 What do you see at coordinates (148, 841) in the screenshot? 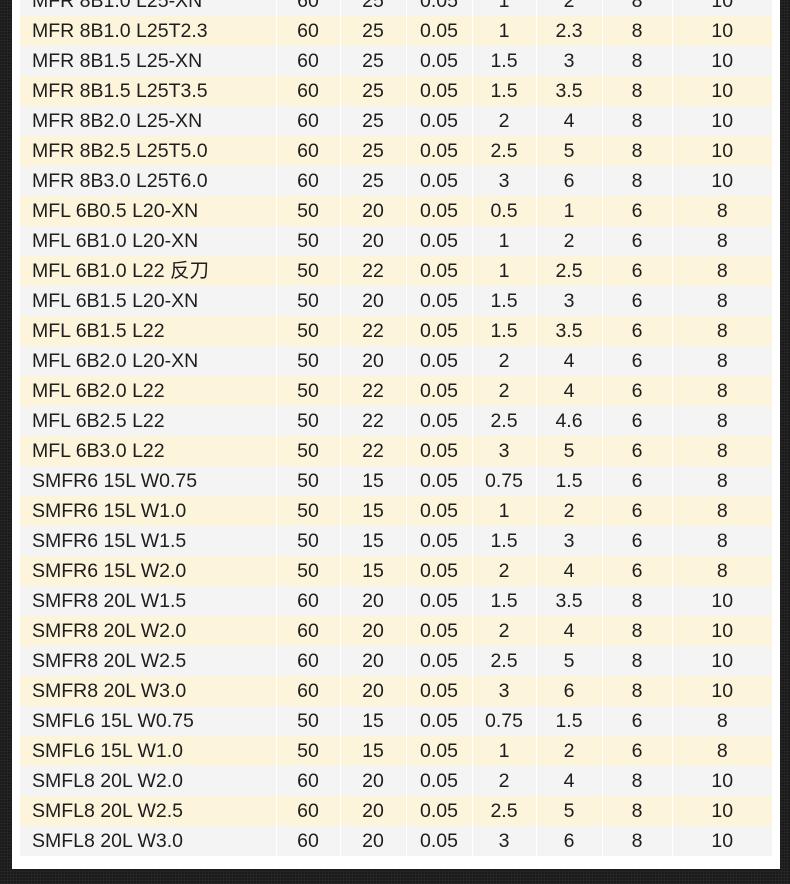
I see `model-cell: SMFL8 20L W3.0` at bounding box center [148, 841].